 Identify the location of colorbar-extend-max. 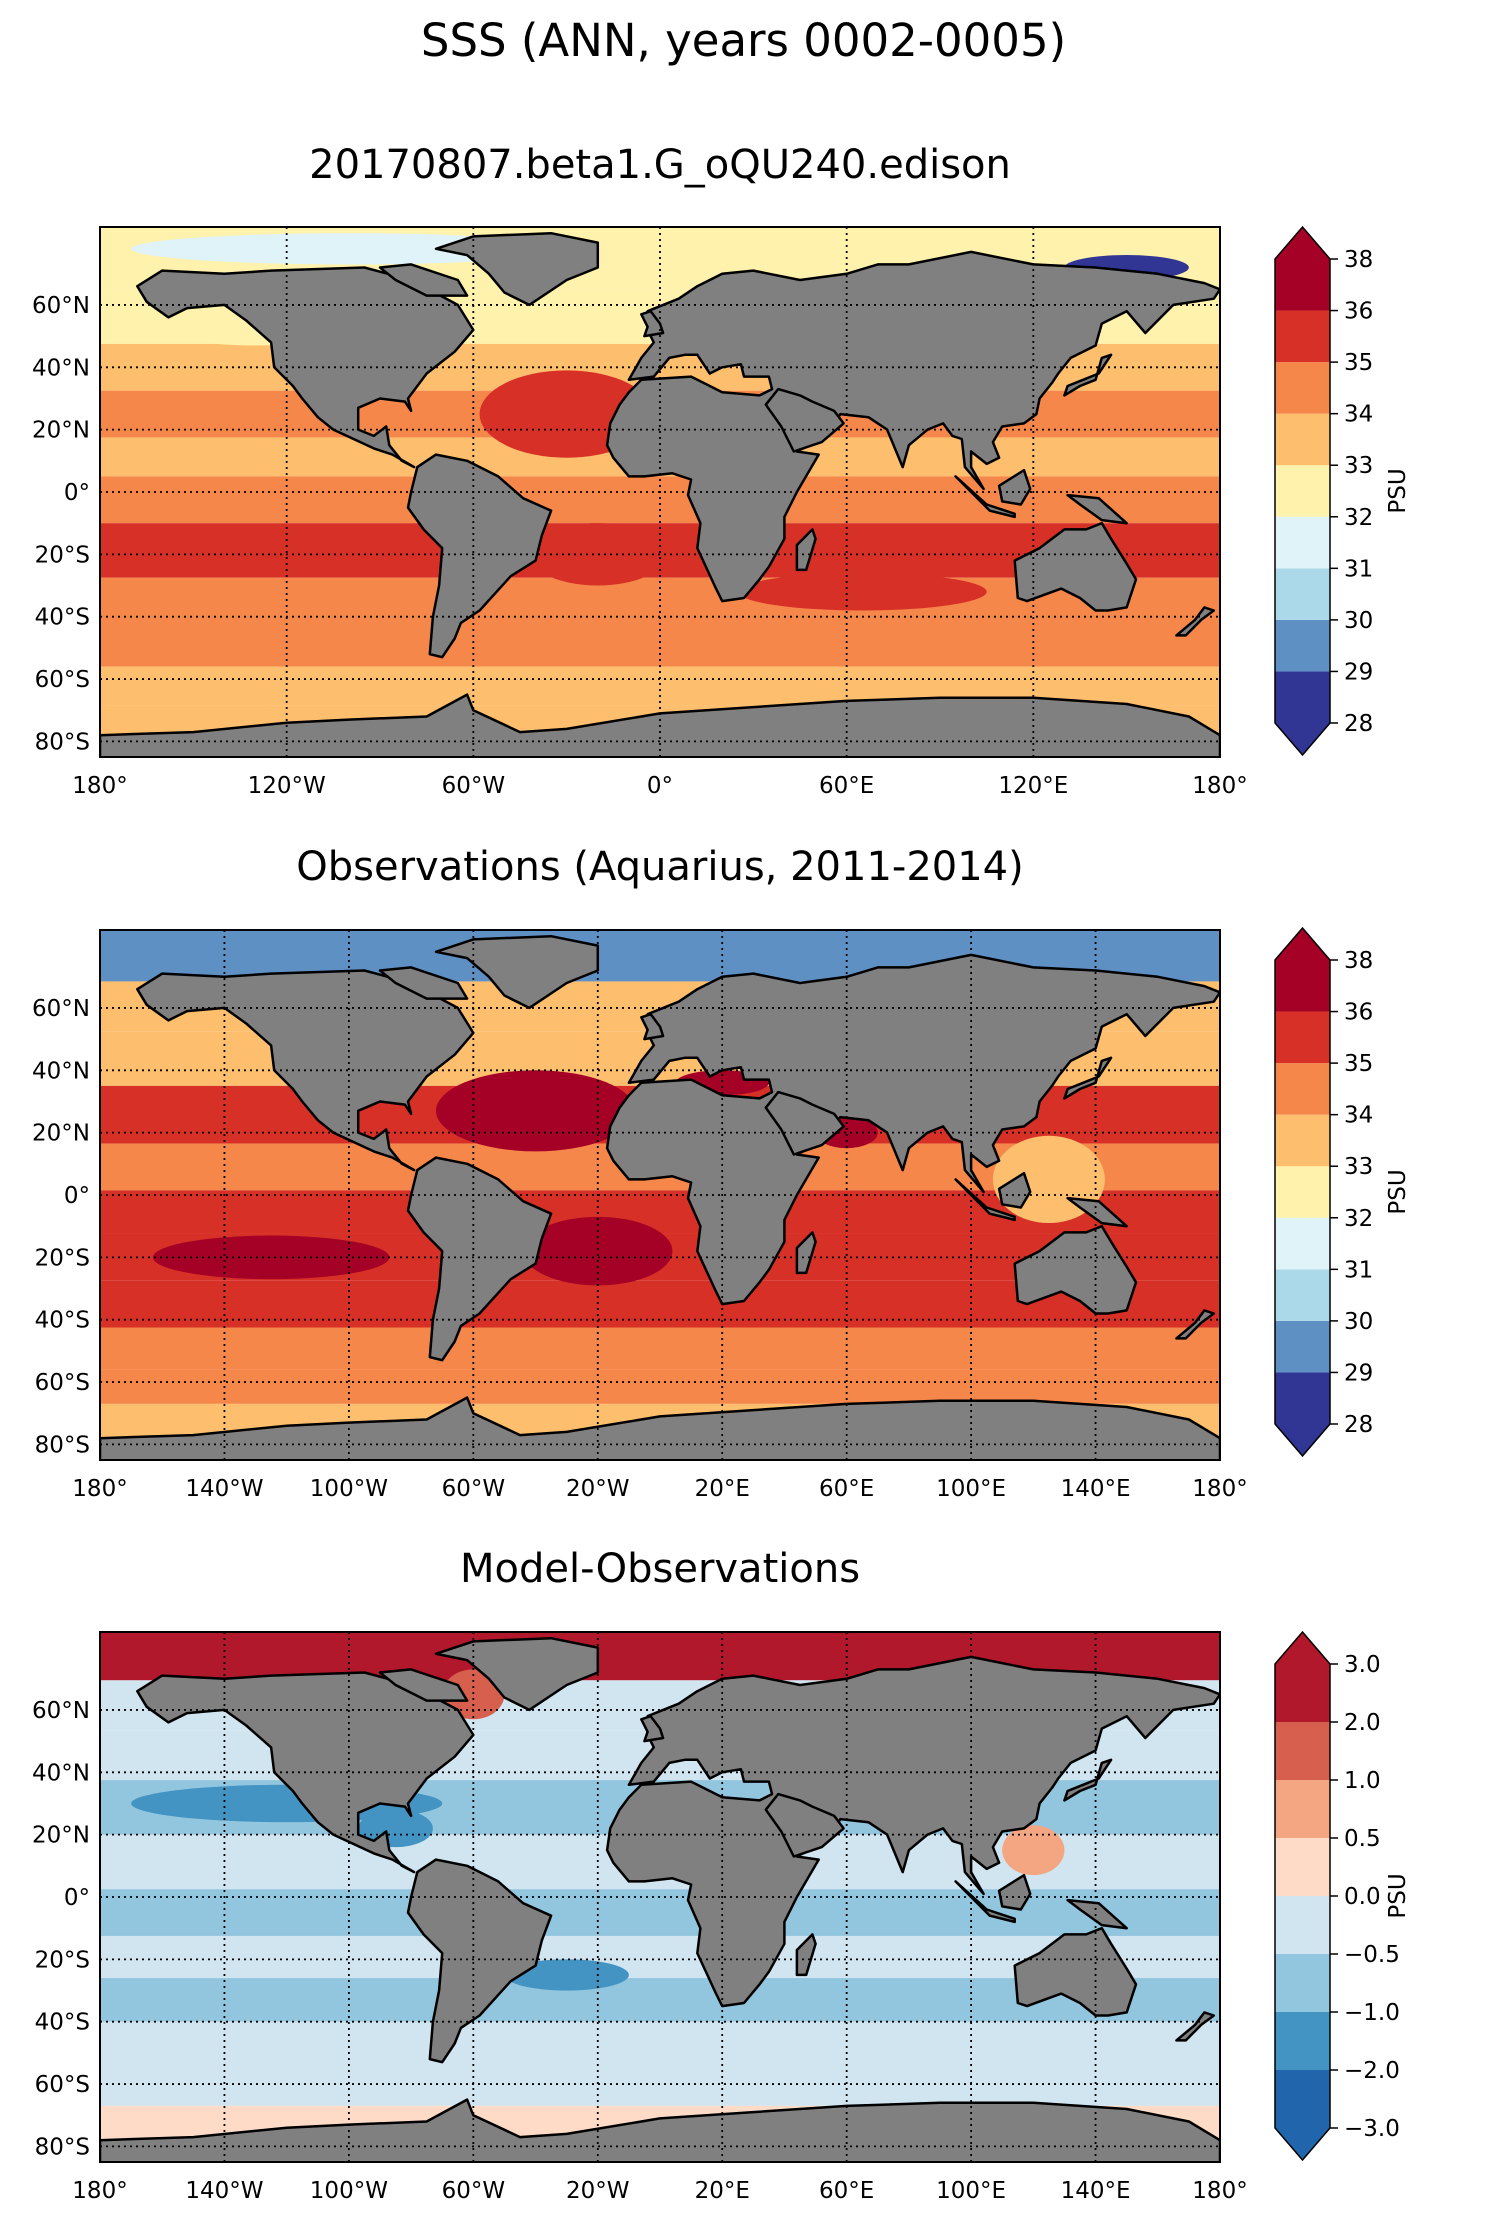
(1302, 243).